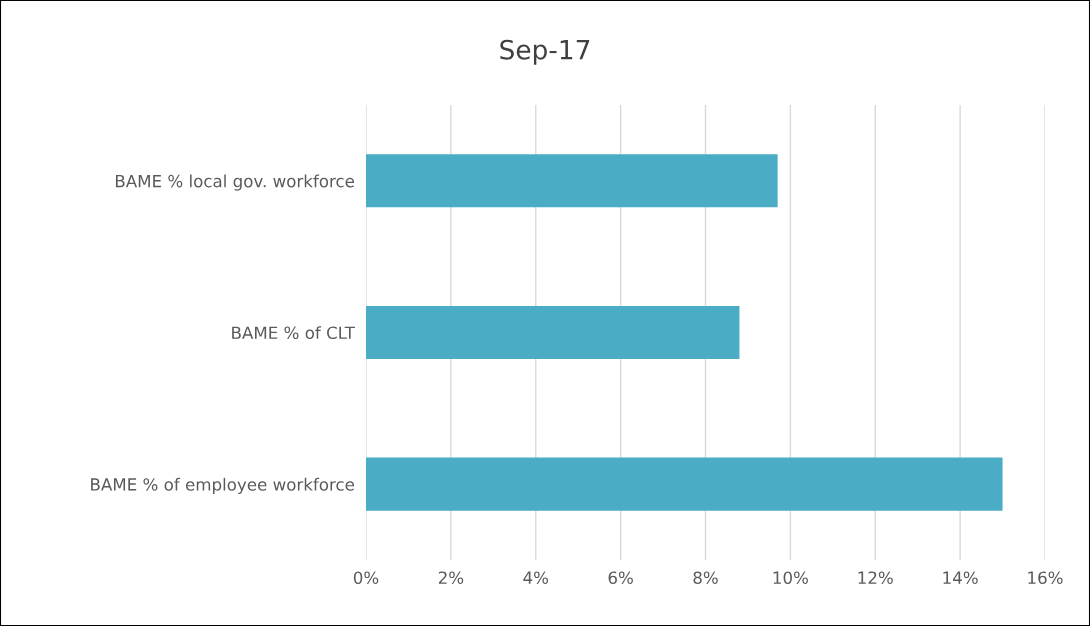  I want to click on y-tick-label: BAME % local gov. workforce, so click(234, 182).